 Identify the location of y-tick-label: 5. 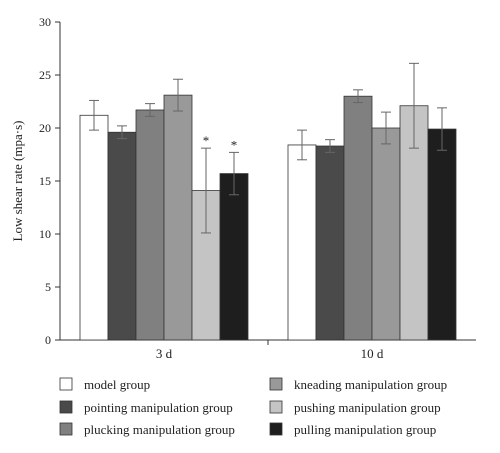
(48, 287).